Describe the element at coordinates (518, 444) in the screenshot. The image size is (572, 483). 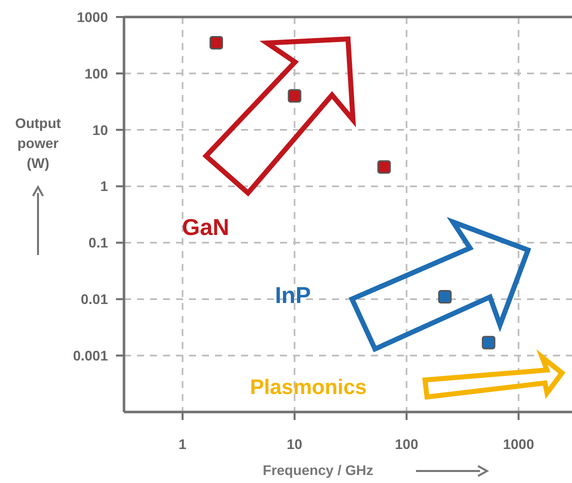
I see `x-tick-label: 1000` at that location.